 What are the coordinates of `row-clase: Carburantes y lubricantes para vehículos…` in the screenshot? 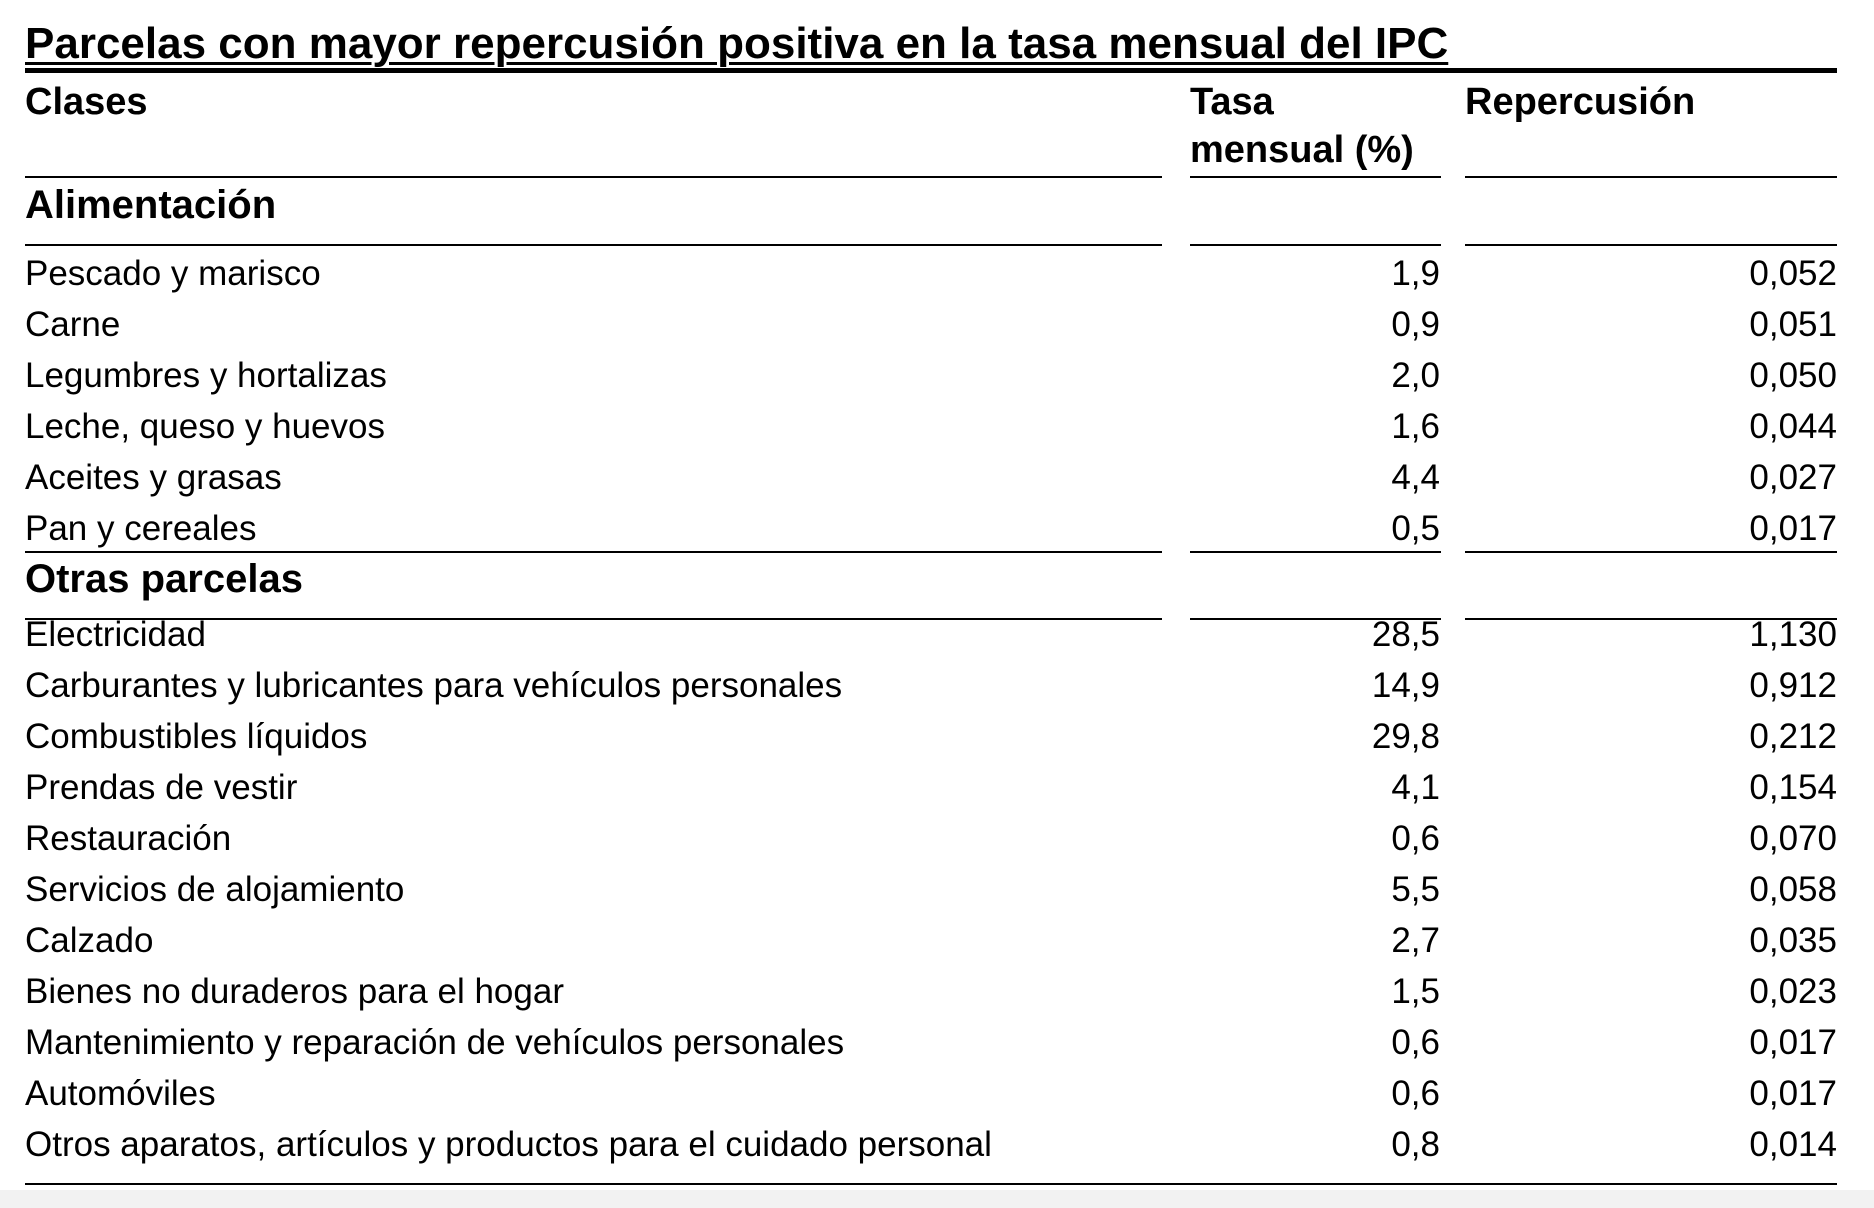 It's located at (434, 685).